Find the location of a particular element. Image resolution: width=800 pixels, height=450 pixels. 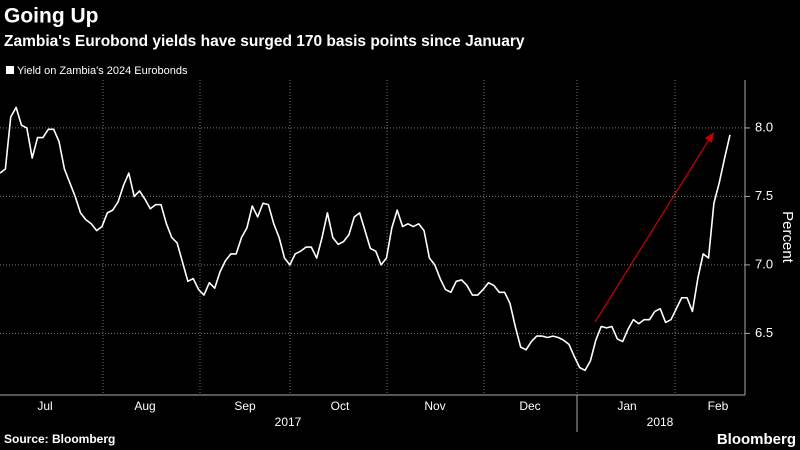

y-tick-label: 7.0 is located at coordinates (764, 263).